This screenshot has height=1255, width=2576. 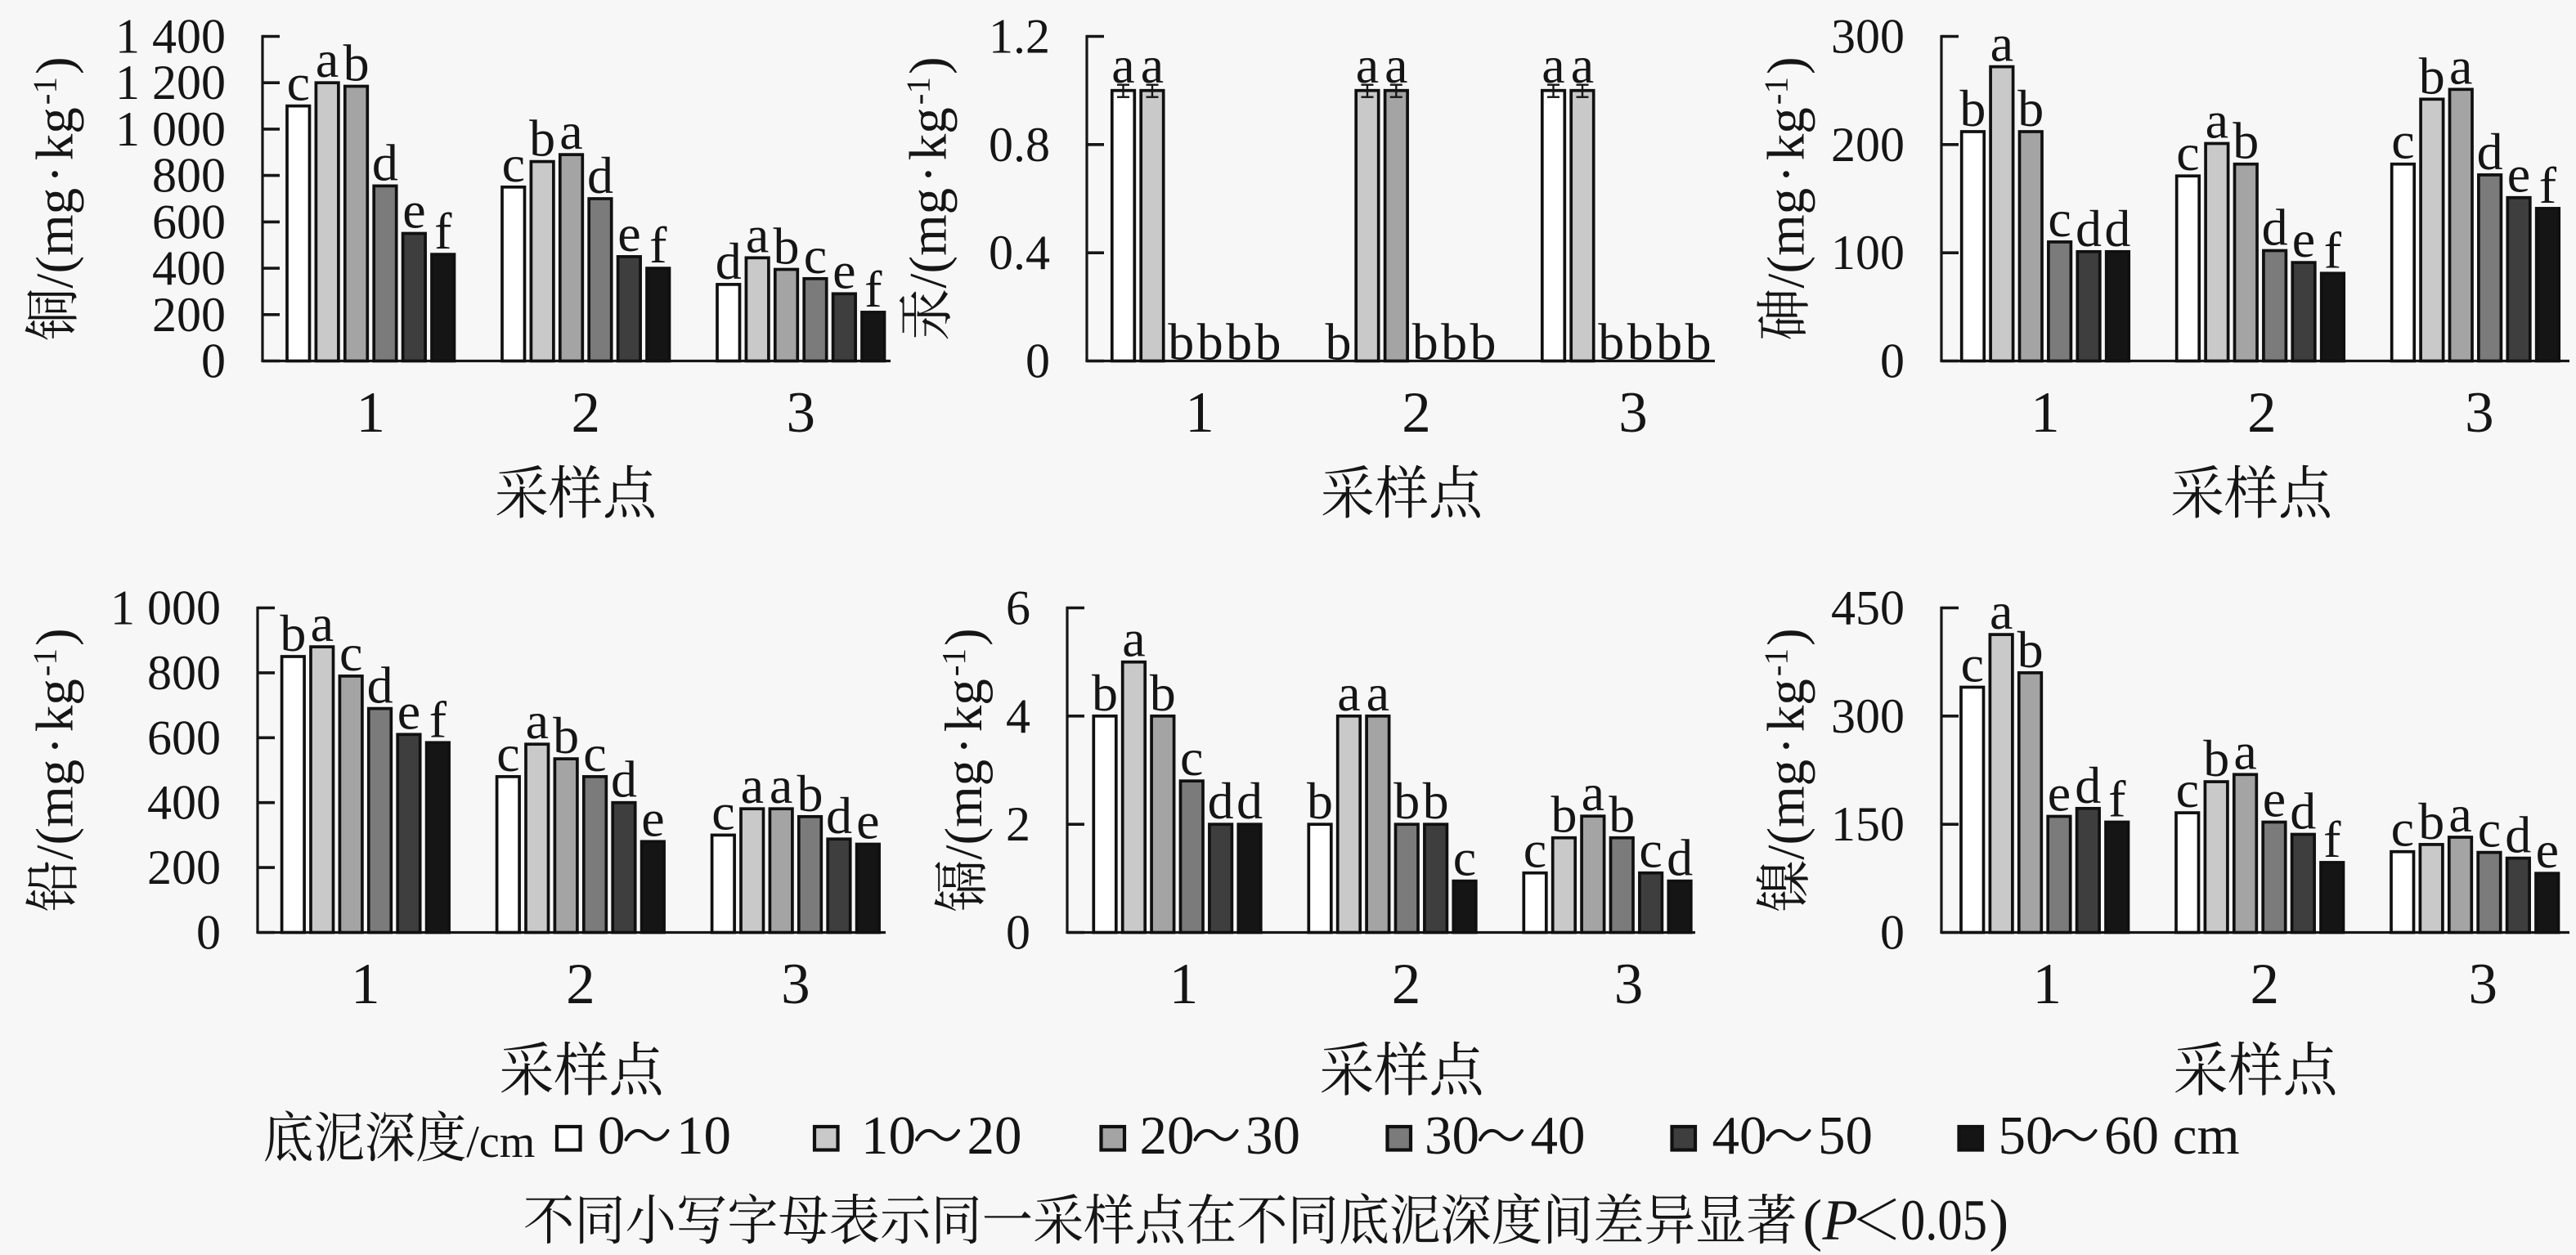 What do you see at coordinates (1018, 716) in the screenshot?
I see `svg-text: 4` at bounding box center [1018, 716].